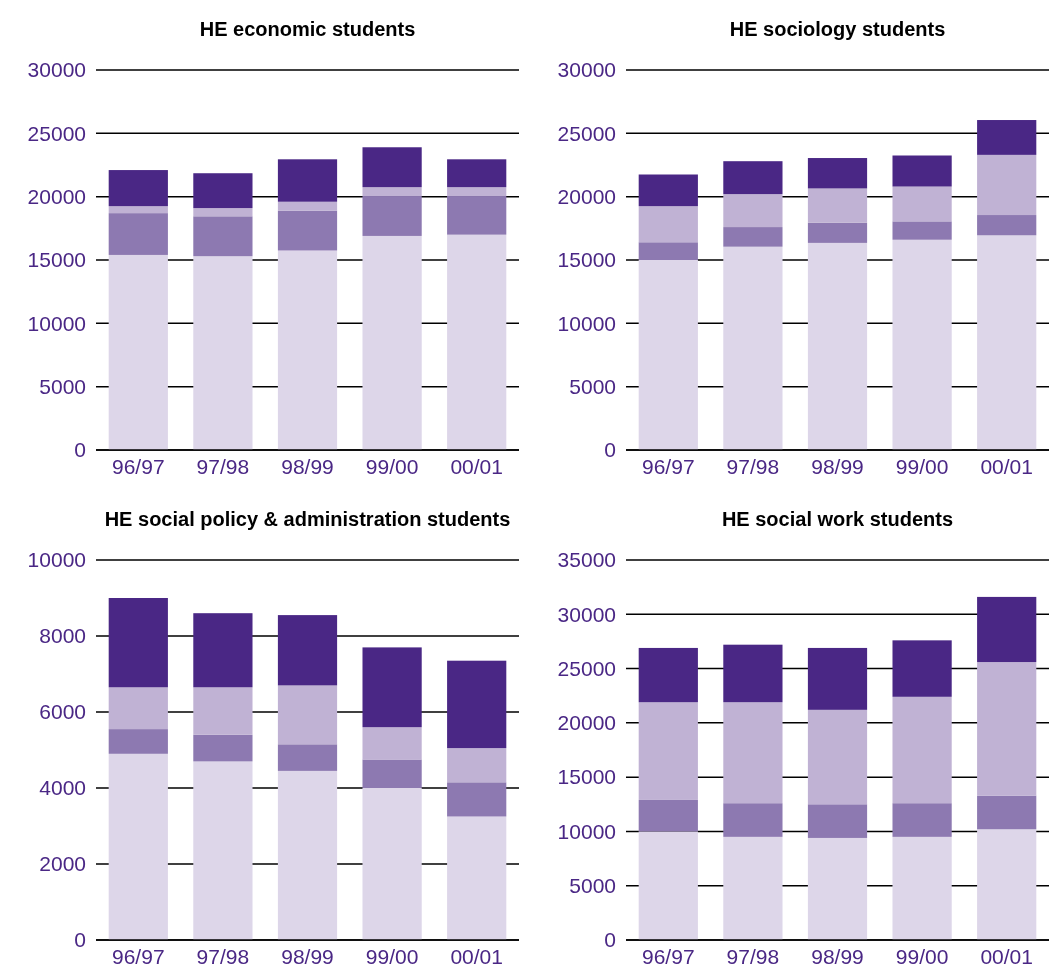 The height and width of the screenshot is (976, 1059). I want to click on chart-title: HE sociology students, so click(837, 29).